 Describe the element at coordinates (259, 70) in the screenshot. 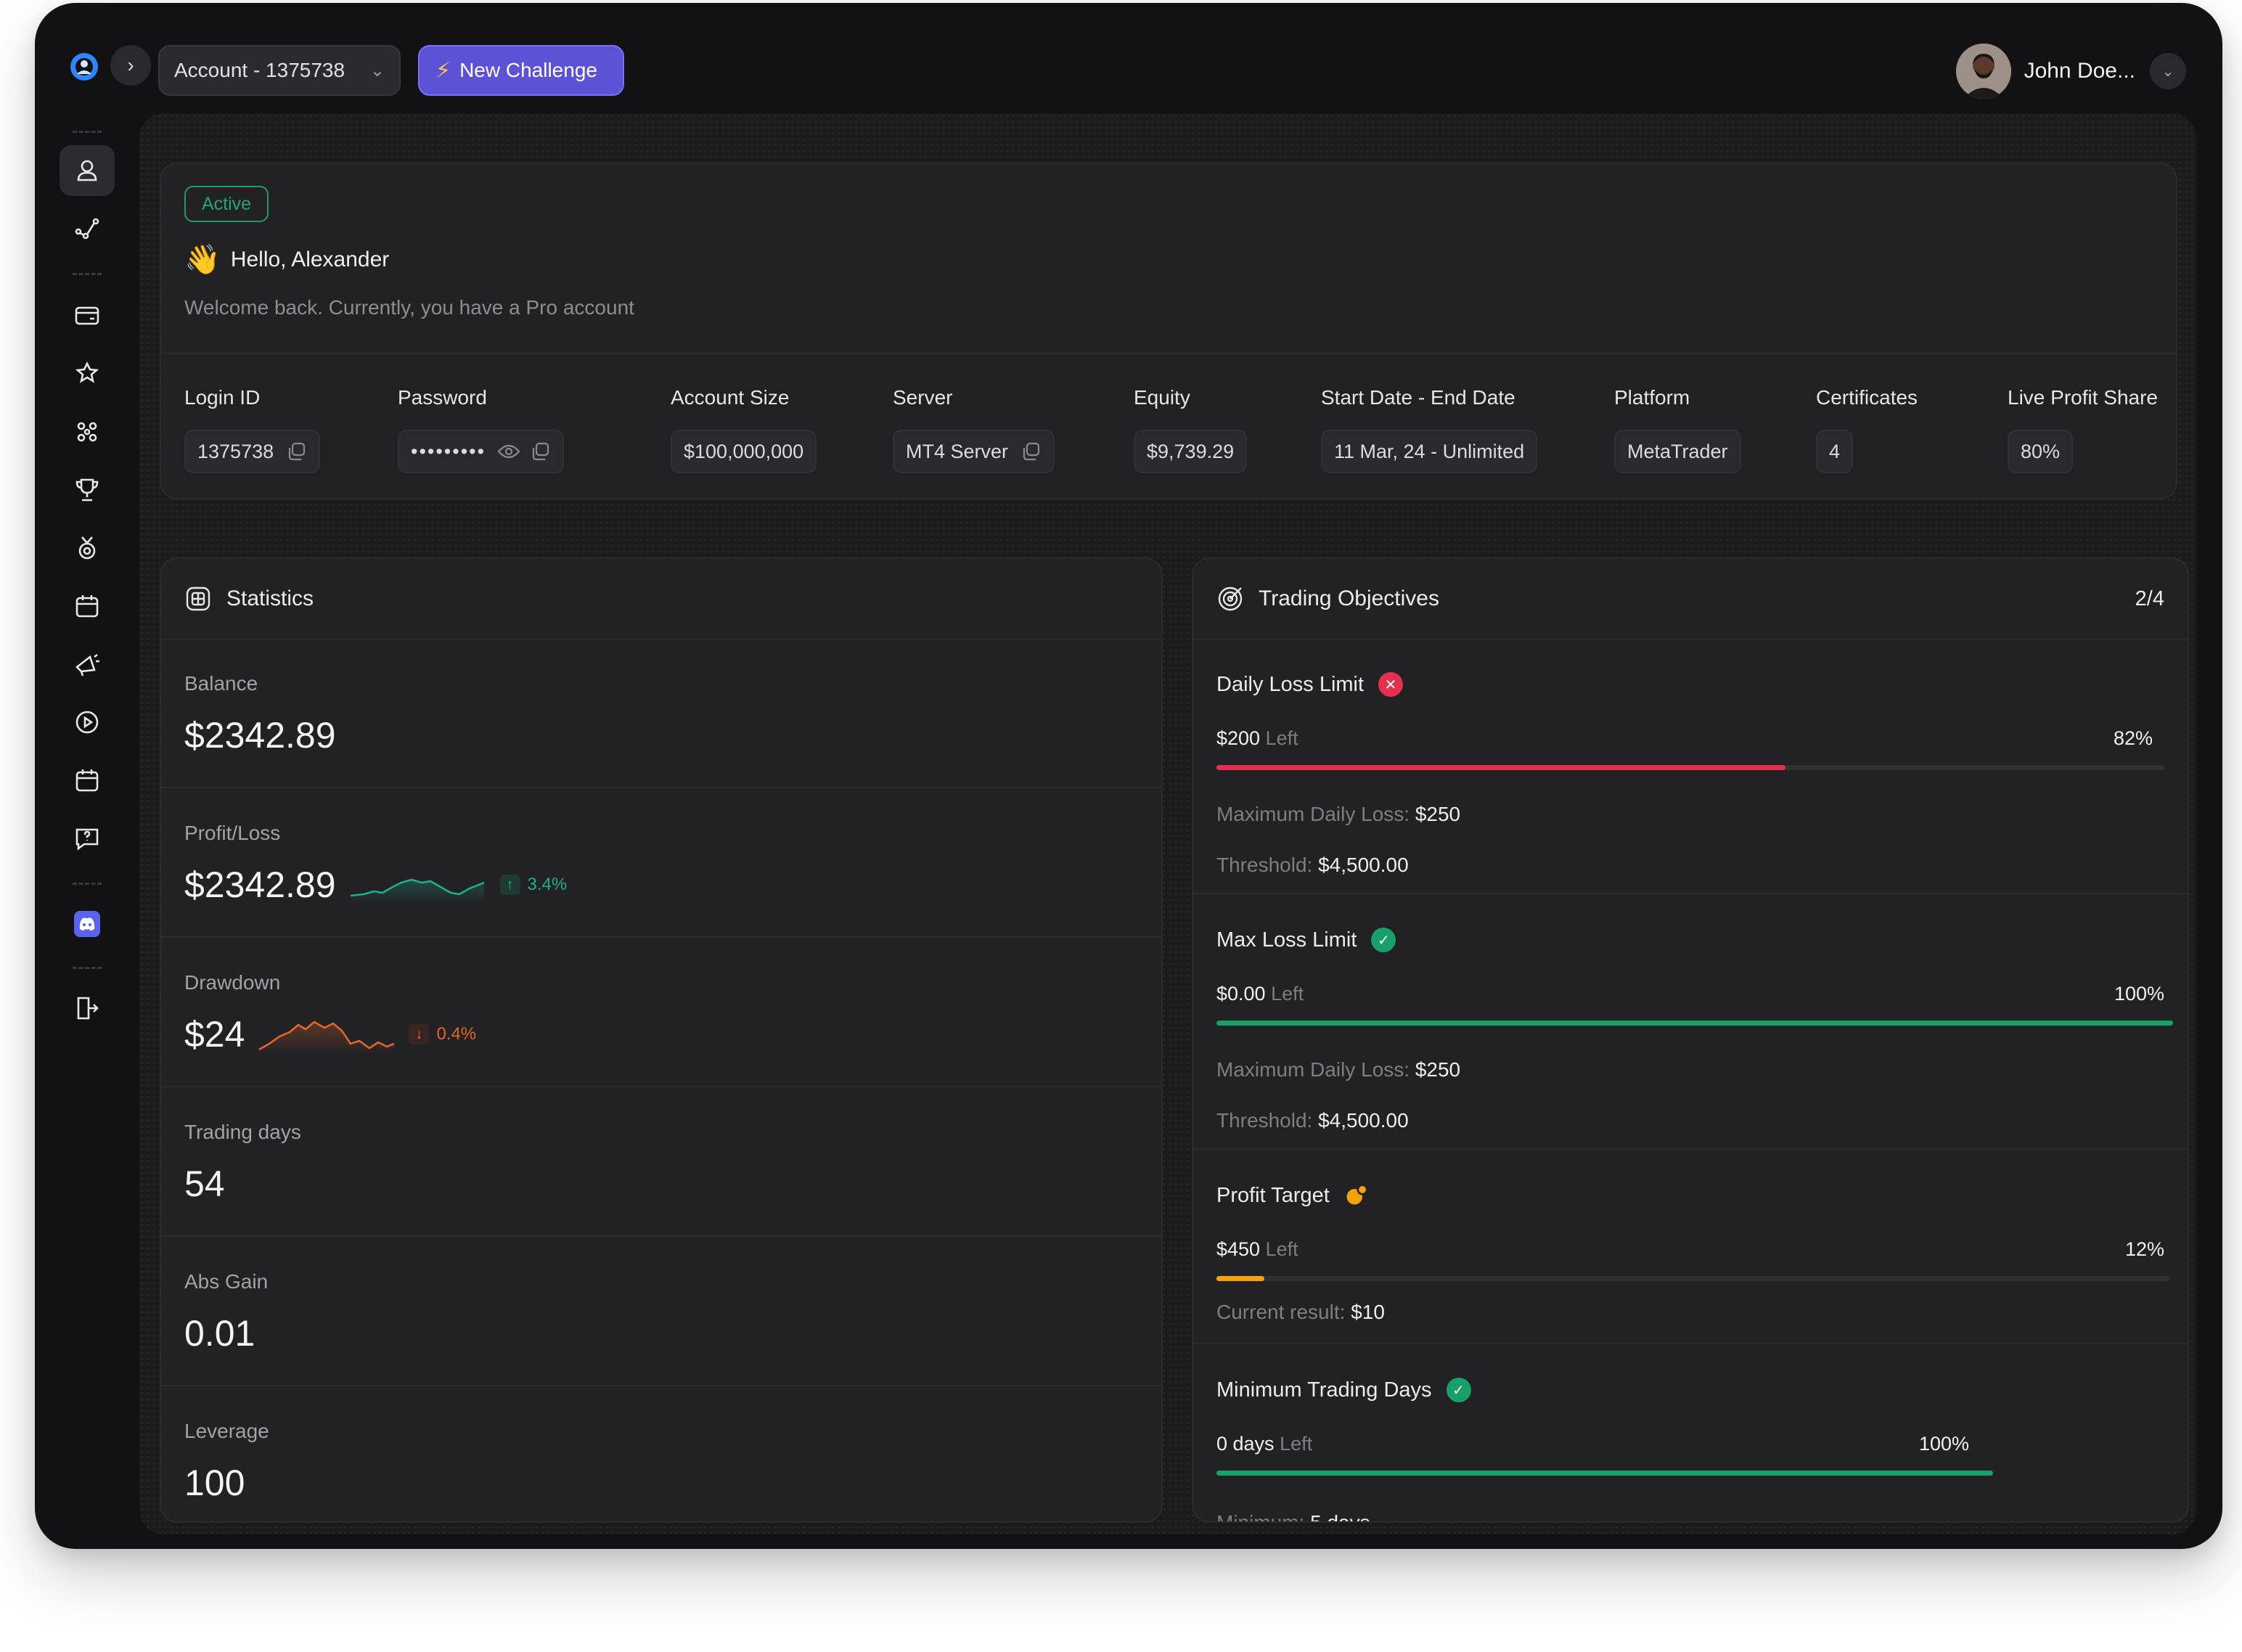

I see `account-select-label: Account - 1375738` at that location.